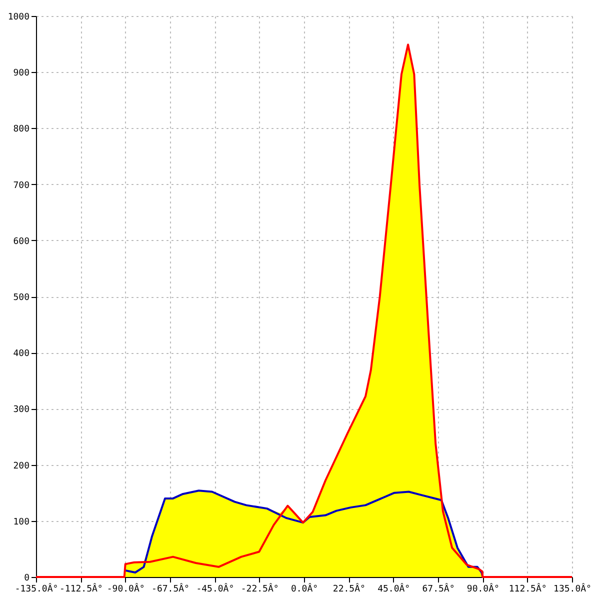 The width and height of the screenshot is (600, 600). I want to click on y-tick-label: 400, so click(21, 354).